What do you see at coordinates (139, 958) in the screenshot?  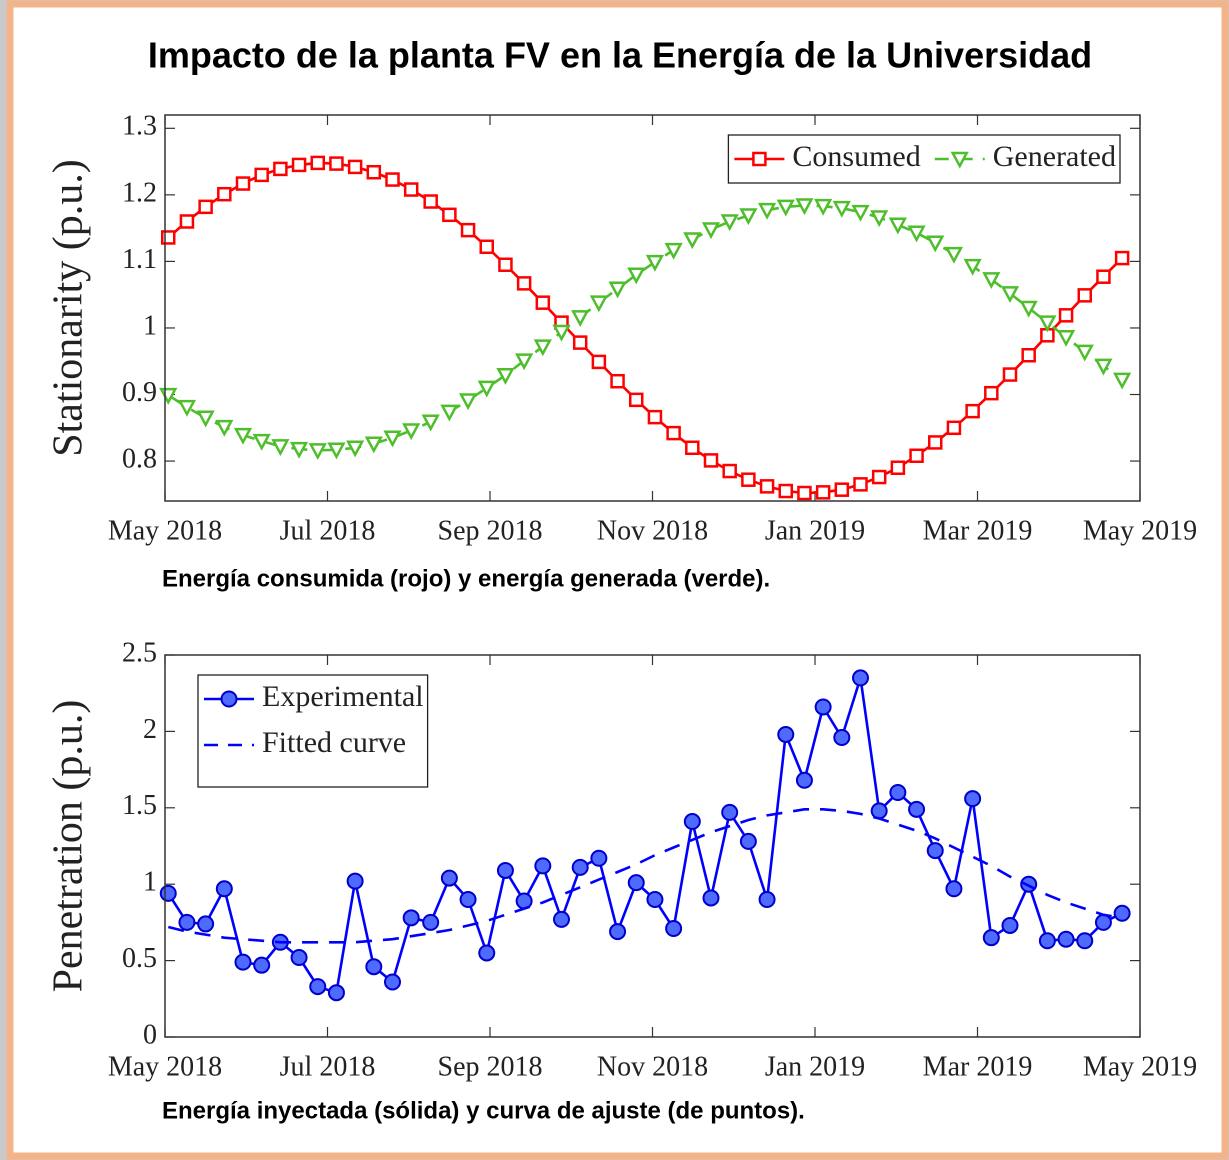 I see `y-tick-label: 0.5` at bounding box center [139, 958].